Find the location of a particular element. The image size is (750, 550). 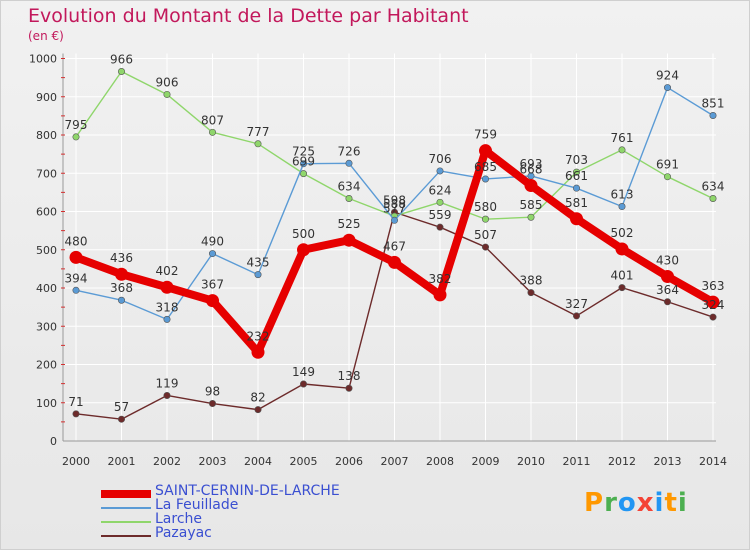

data-label-pazayac: 327 is located at coordinates (576, 304).